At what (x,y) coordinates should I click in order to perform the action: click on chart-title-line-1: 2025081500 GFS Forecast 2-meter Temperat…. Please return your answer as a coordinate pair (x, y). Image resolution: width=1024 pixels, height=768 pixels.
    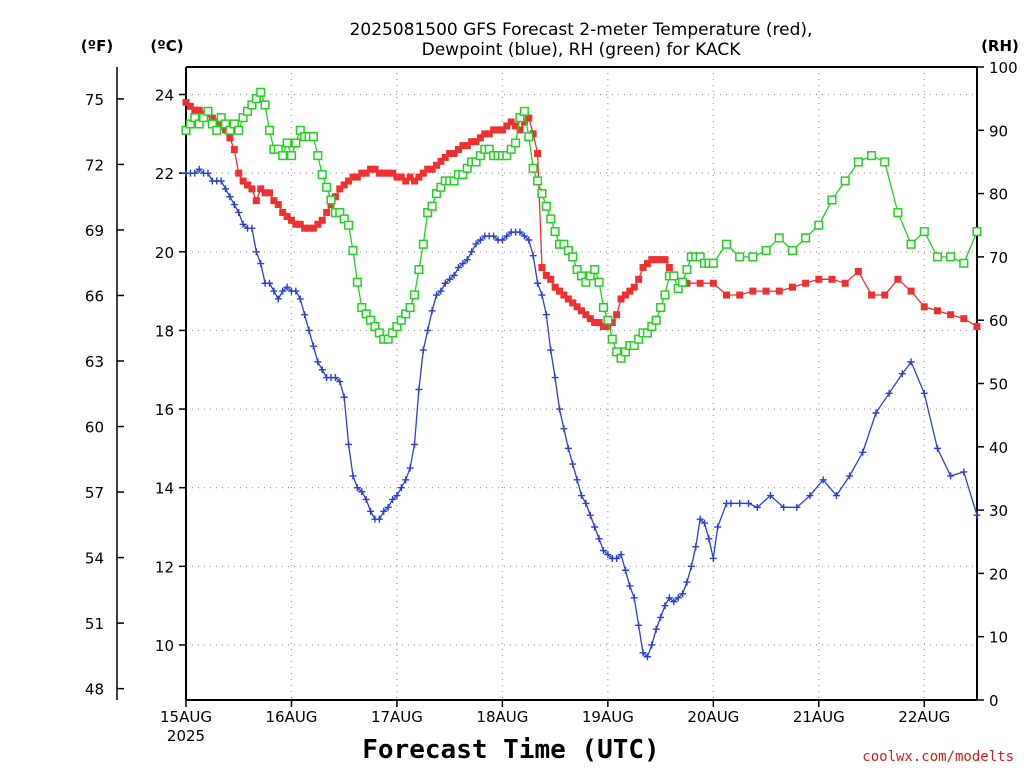
    Looking at the image, I should click on (581, 30).